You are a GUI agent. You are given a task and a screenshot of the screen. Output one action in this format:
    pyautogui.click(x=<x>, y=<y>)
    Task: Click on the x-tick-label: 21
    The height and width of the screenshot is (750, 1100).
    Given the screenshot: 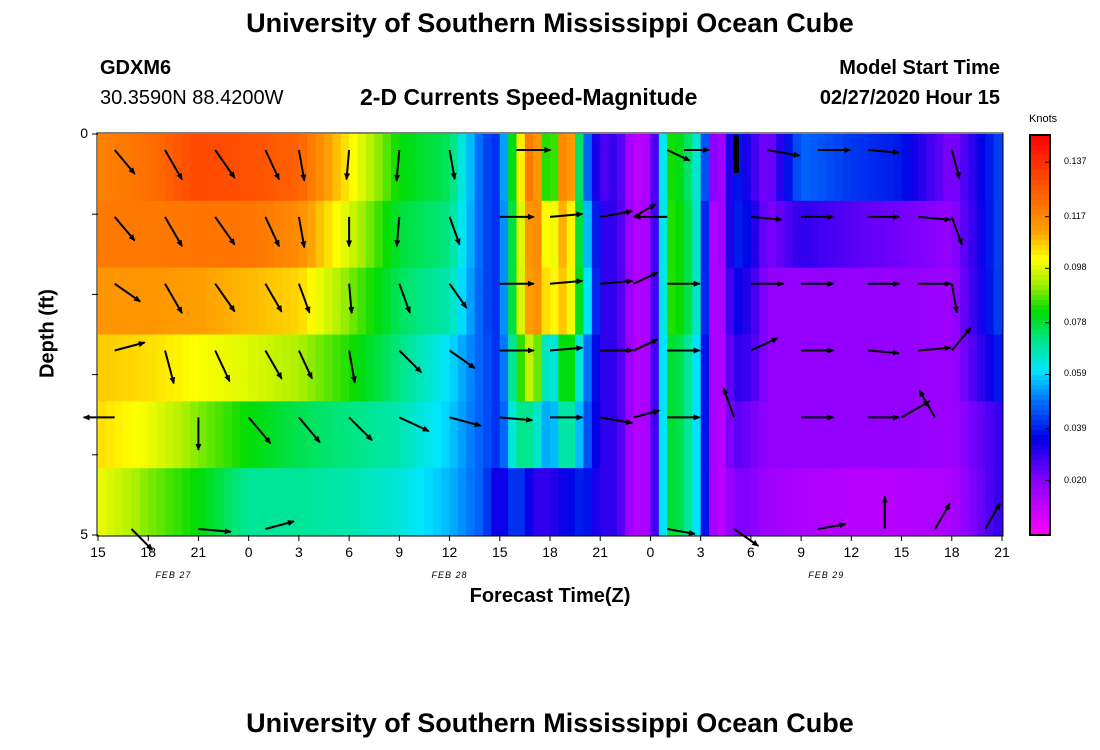 What is the action you would take?
    pyautogui.click(x=600, y=552)
    